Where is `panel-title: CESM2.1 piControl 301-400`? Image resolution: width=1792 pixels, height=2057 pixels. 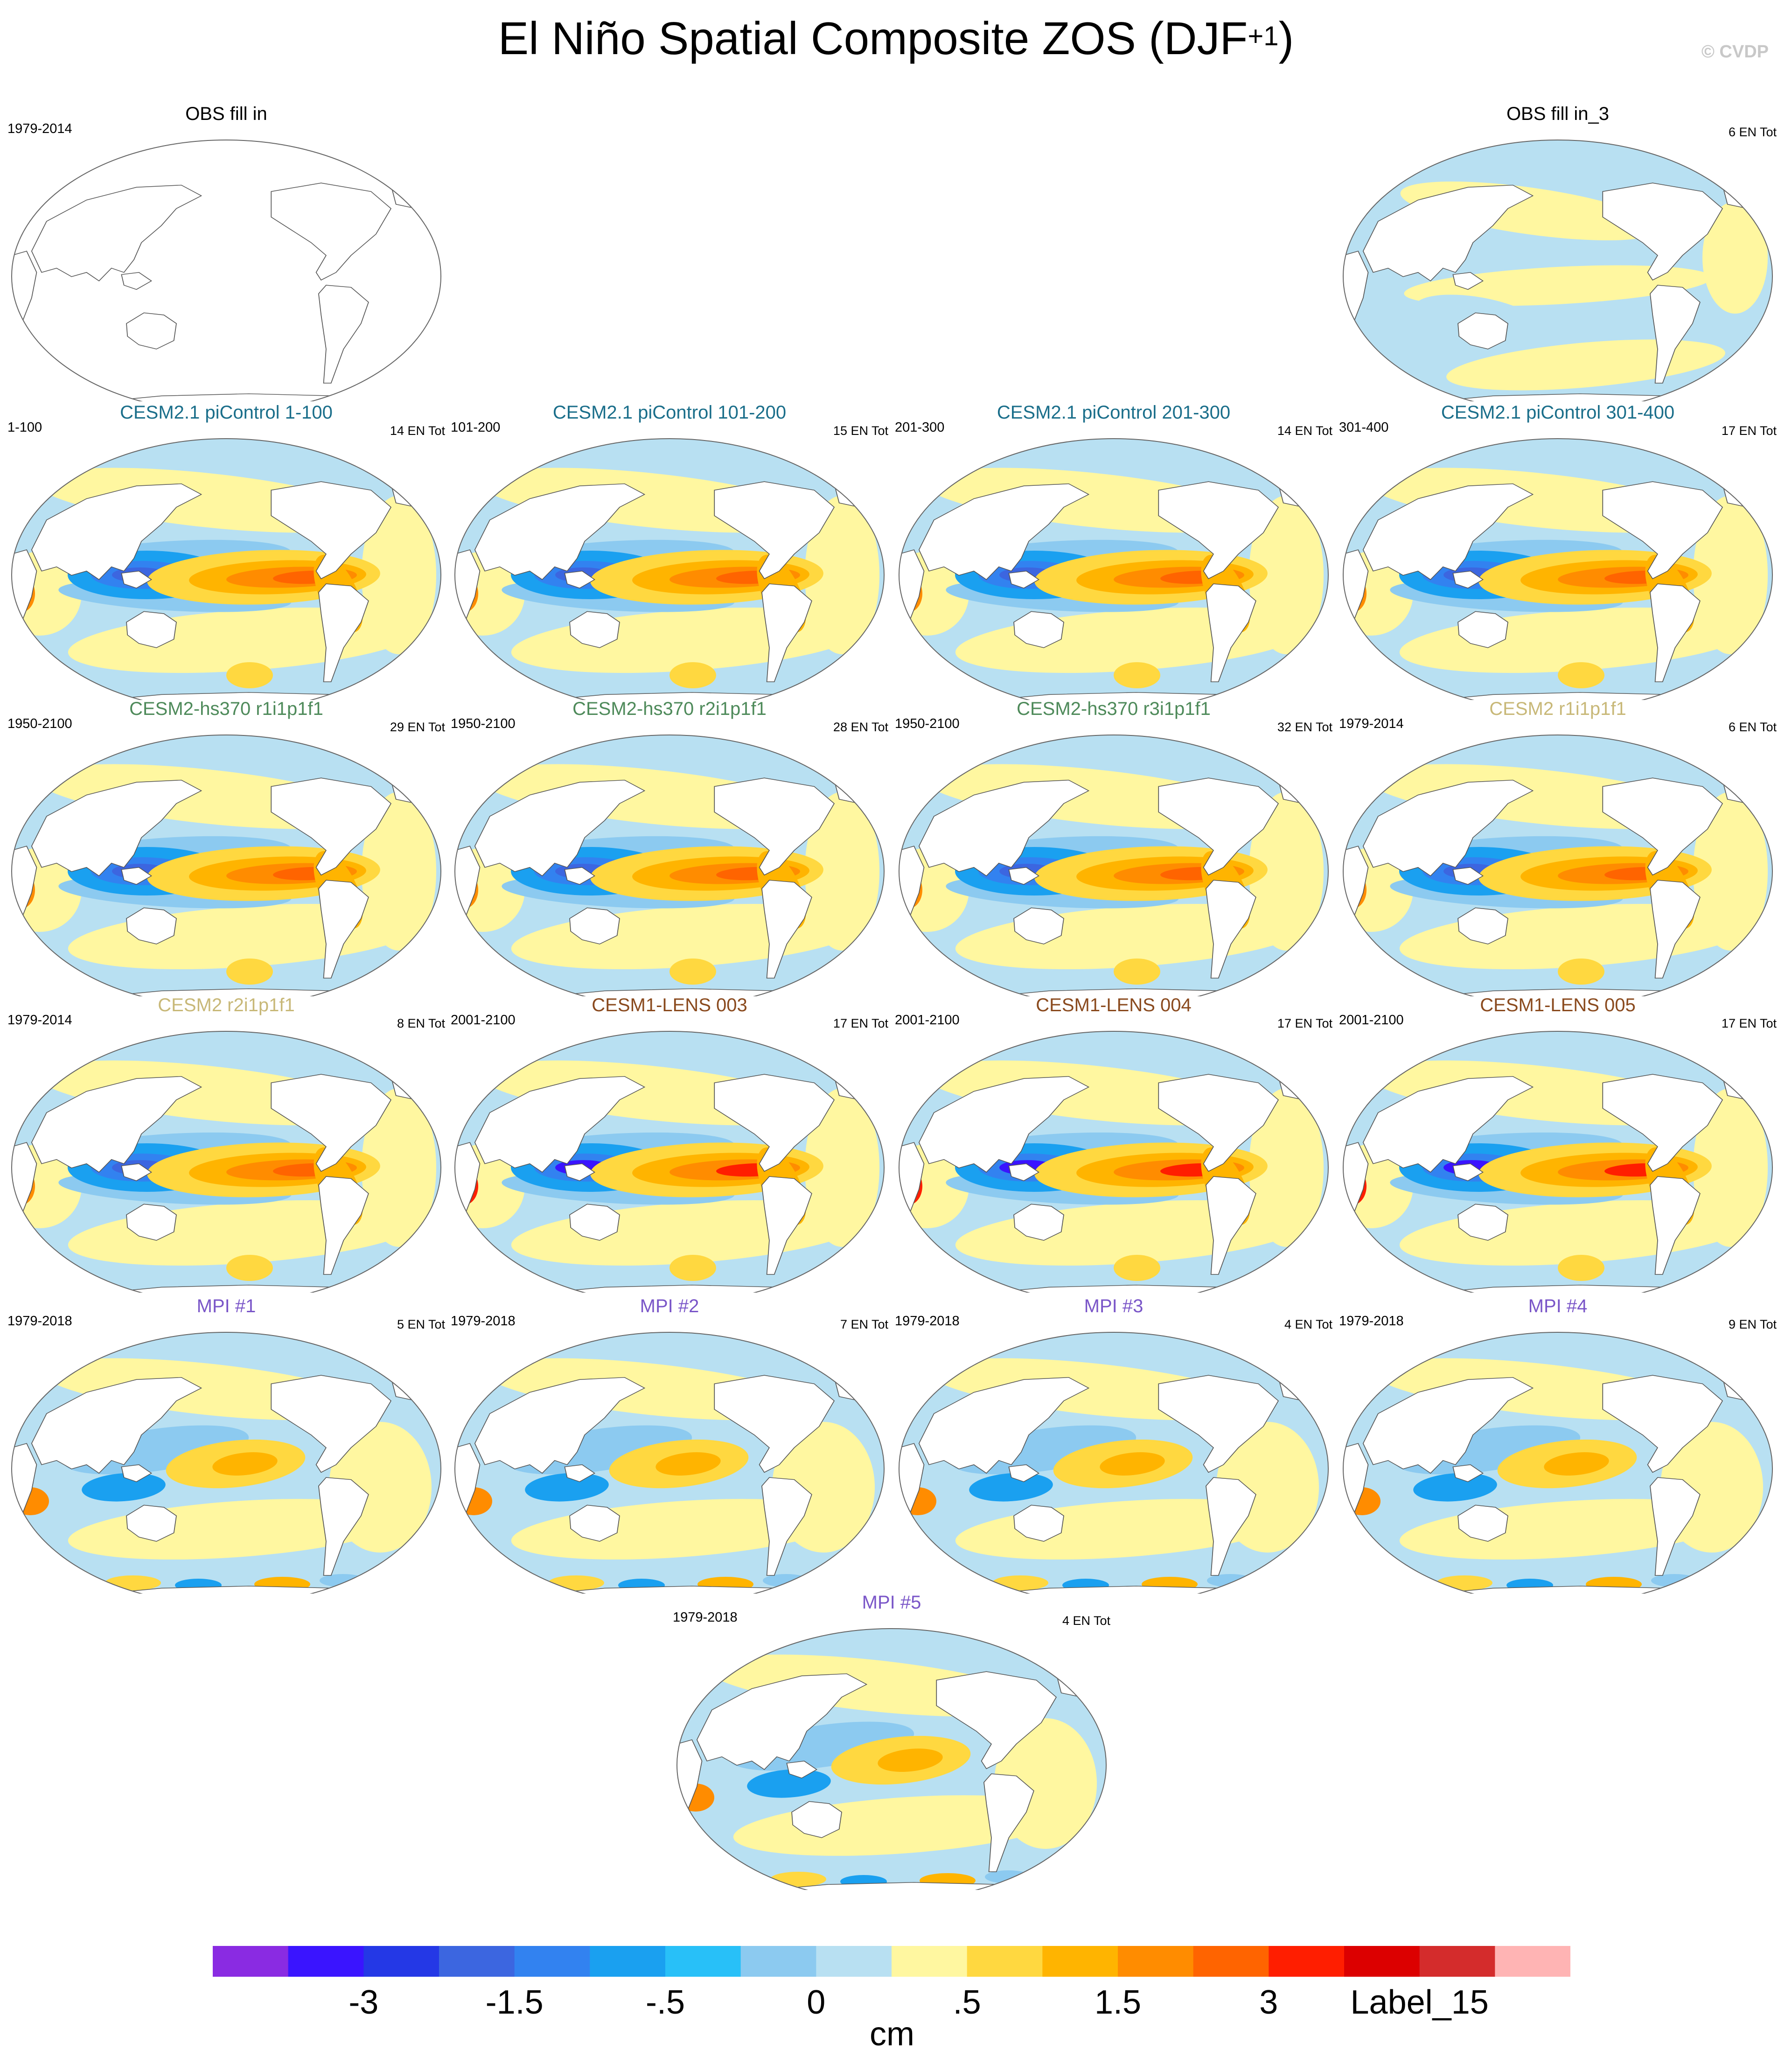 panel-title: CESM2.1 piControl 301-400 is located at coordinates (1558, 412).